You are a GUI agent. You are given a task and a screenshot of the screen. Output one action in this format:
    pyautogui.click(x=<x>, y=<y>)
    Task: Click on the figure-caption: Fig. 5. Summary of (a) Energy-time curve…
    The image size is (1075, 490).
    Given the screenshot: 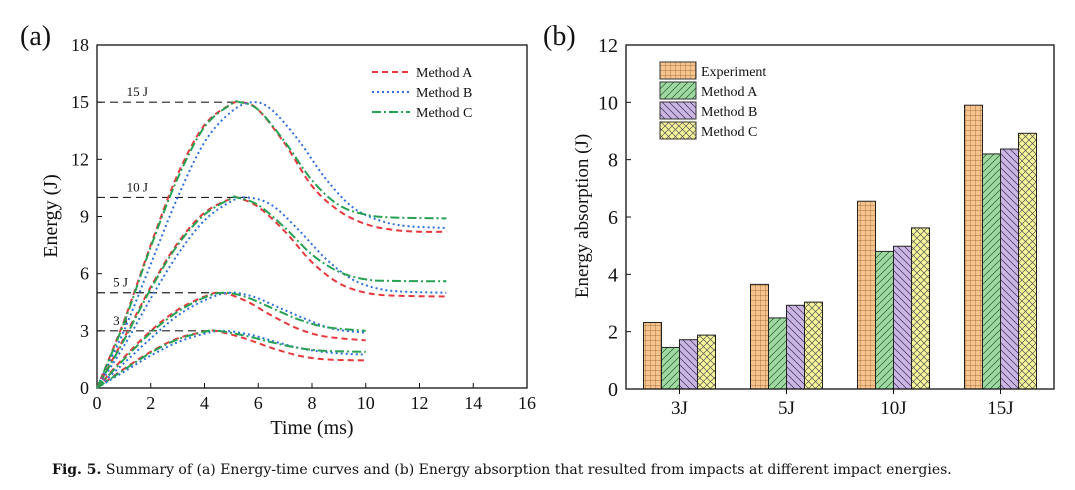 What is the action you would take?
    pyautogui.click(x=502, y=470)
    